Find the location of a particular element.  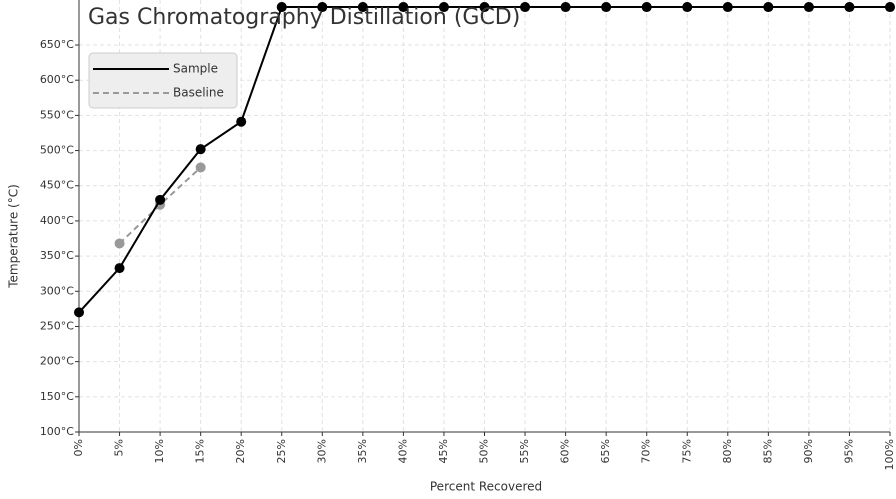

x-axis-label: Percent Recovered is located at coordinates (486, 487).